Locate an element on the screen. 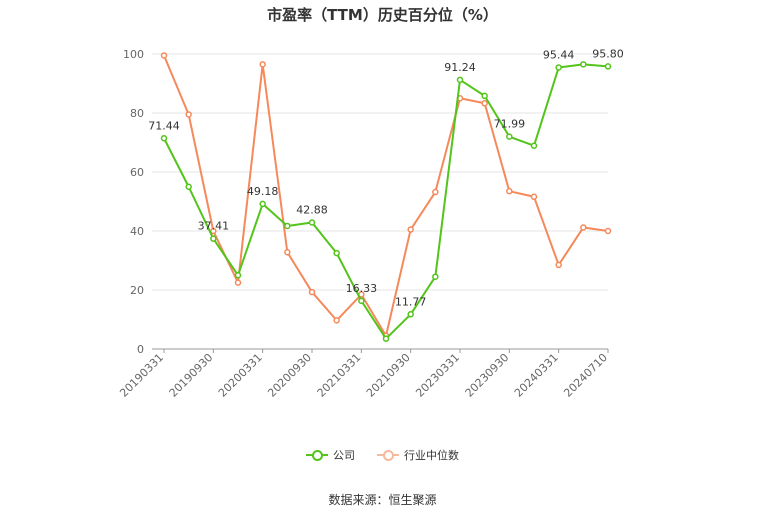  legend-swatch-company is located at coordinates (317, 455).